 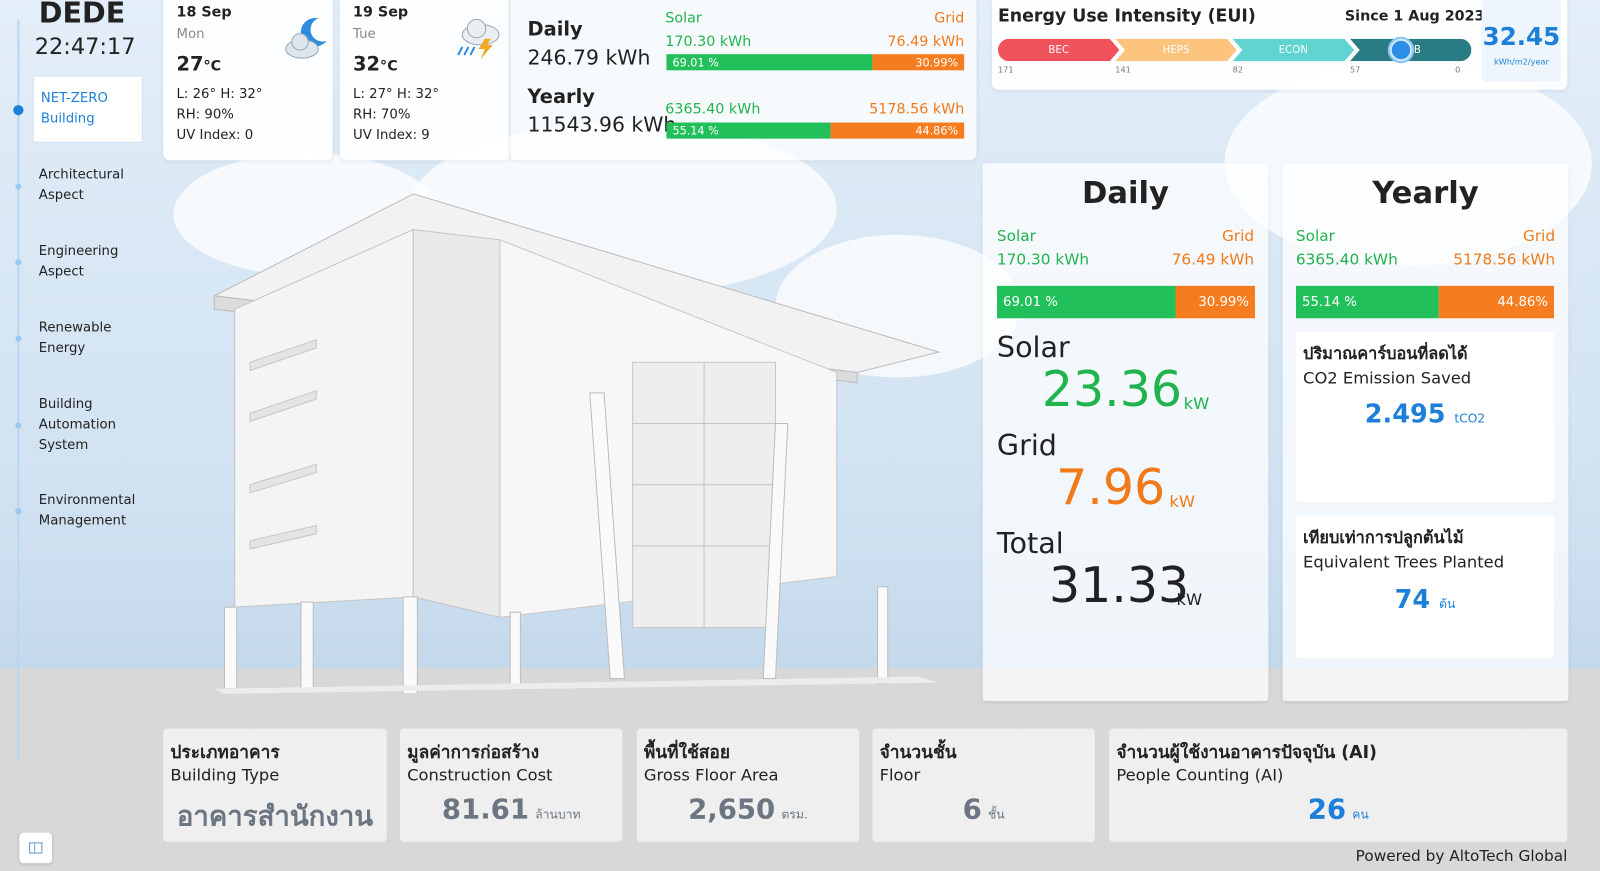 What do you see at coordinates (1521, 41) in the screenshot?
I see `eui-value-box: 32.45 kWh/m2/year` at bounding box center [1521, 41].